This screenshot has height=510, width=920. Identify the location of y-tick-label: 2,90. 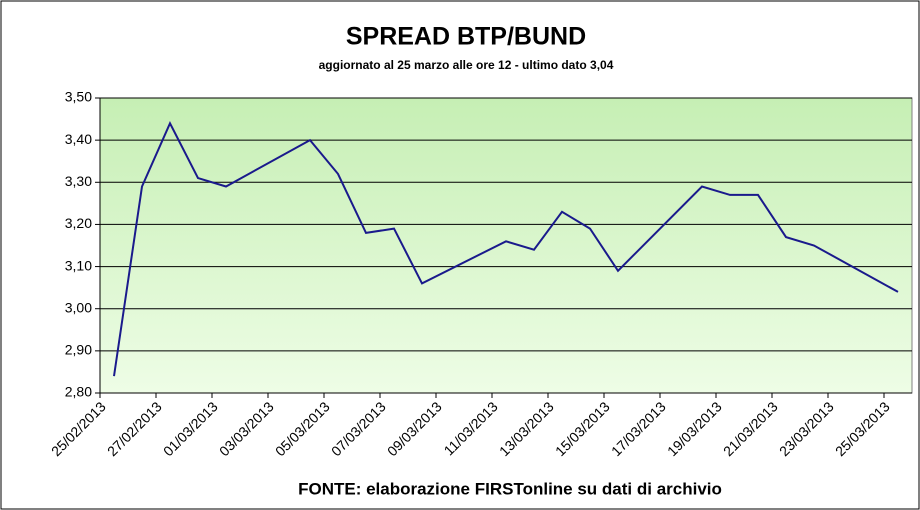
(78, 350).